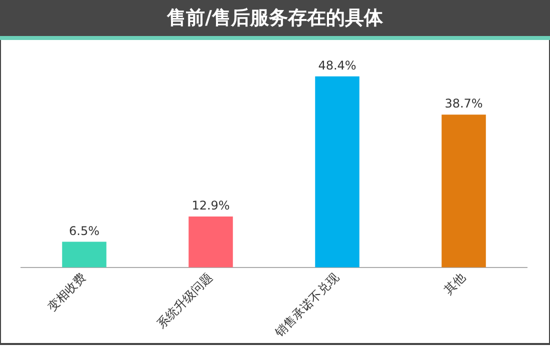  I want to click on x-tick-label: 销售承诺不兑现, so click(307, 305).